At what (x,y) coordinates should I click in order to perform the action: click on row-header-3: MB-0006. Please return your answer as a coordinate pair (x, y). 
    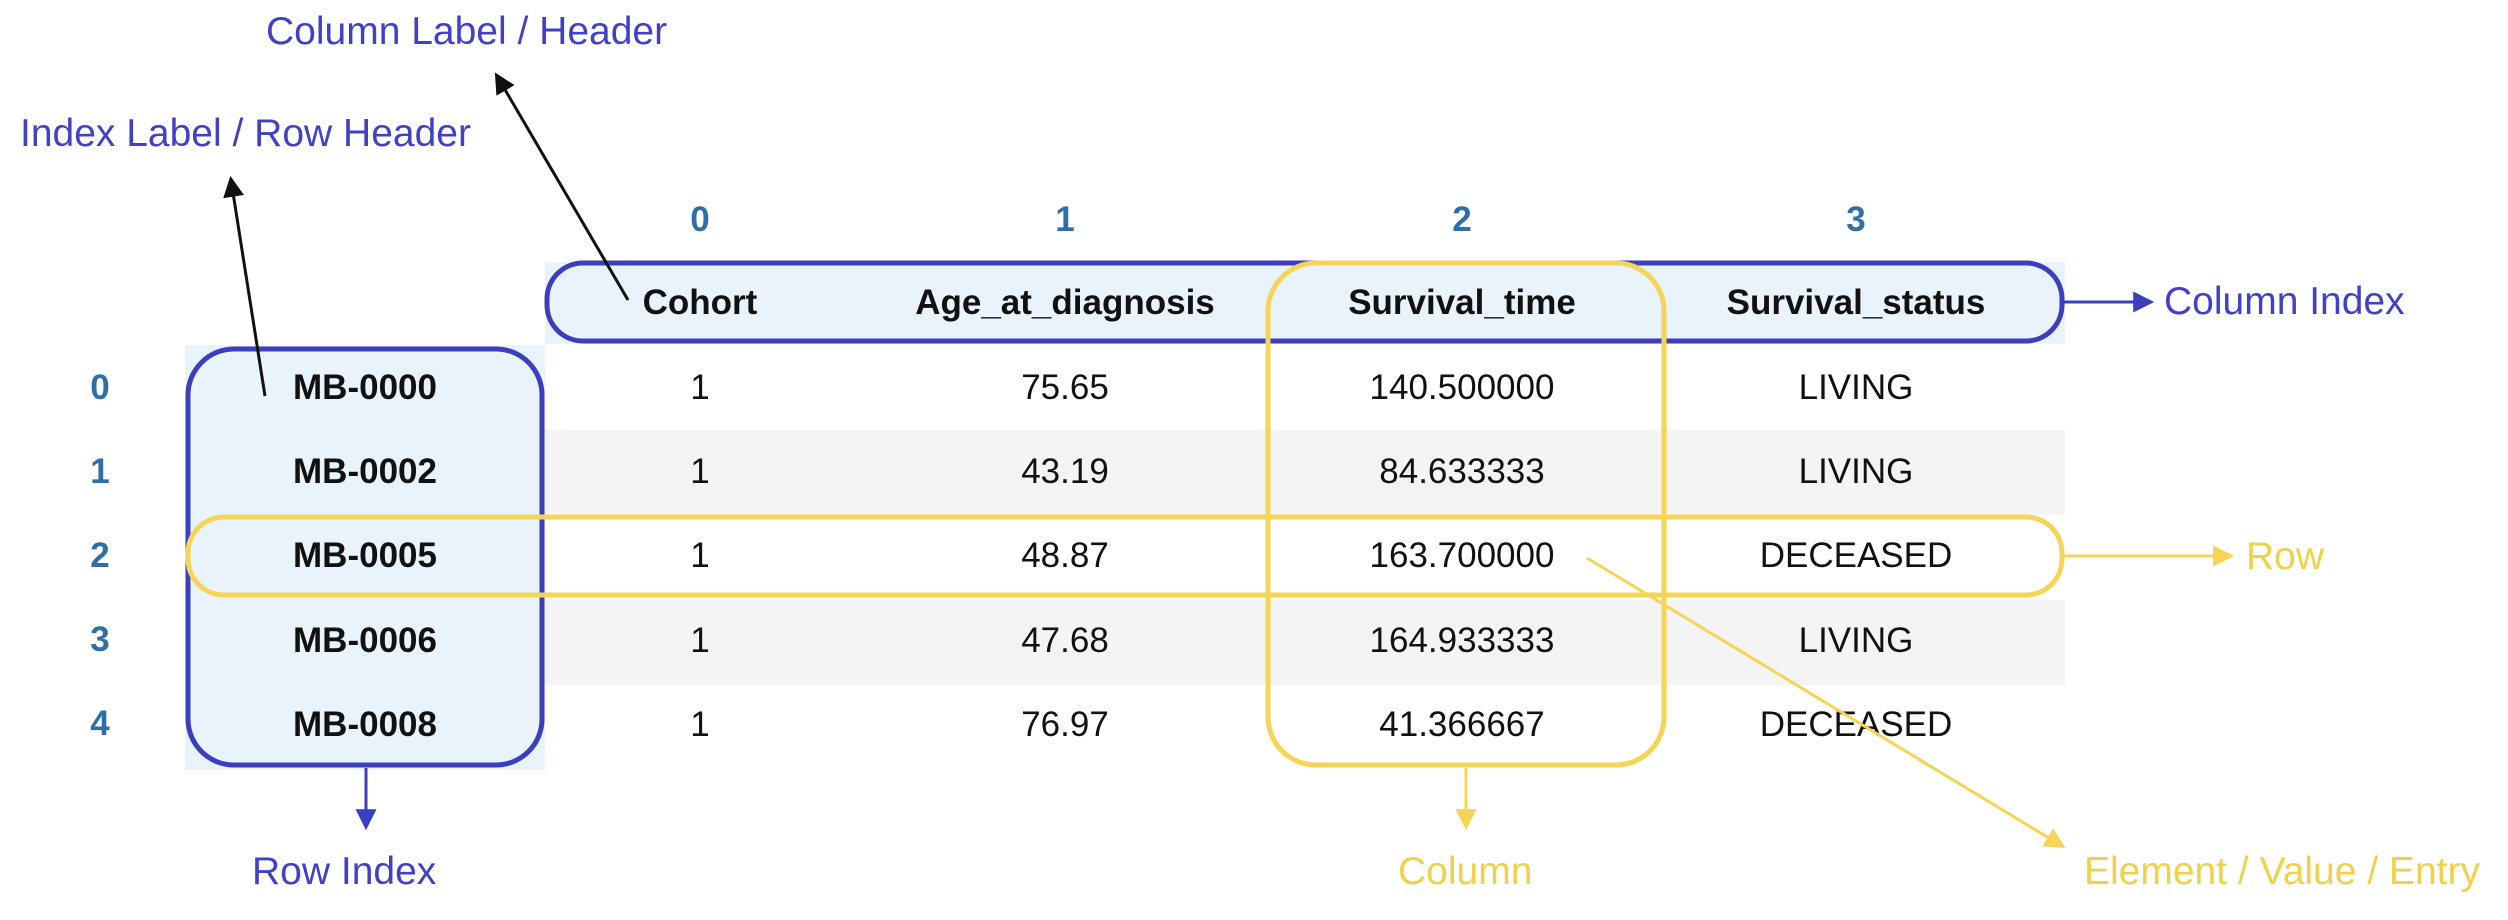
    Looking at the image, I should click on (365, 640).